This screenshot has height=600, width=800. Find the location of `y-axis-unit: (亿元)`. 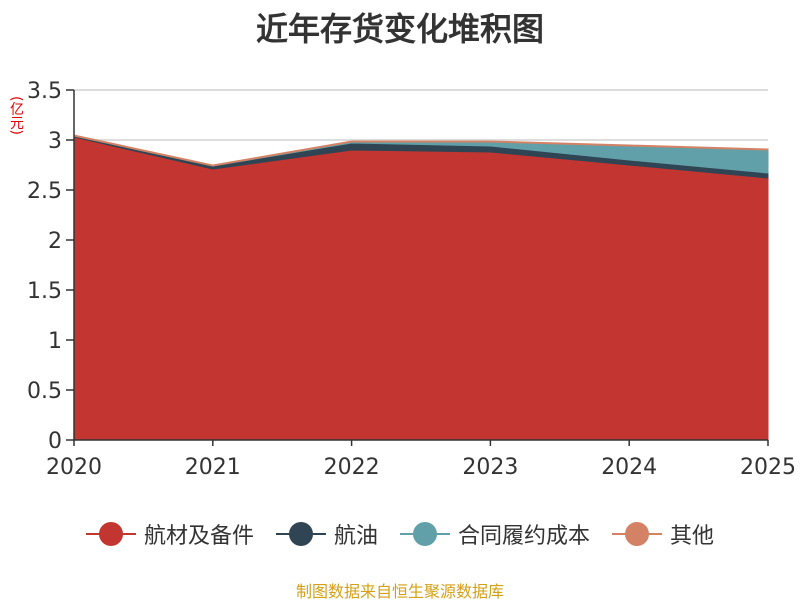

y-axis-unit: (亿元) is located at coordinates (16, 115).